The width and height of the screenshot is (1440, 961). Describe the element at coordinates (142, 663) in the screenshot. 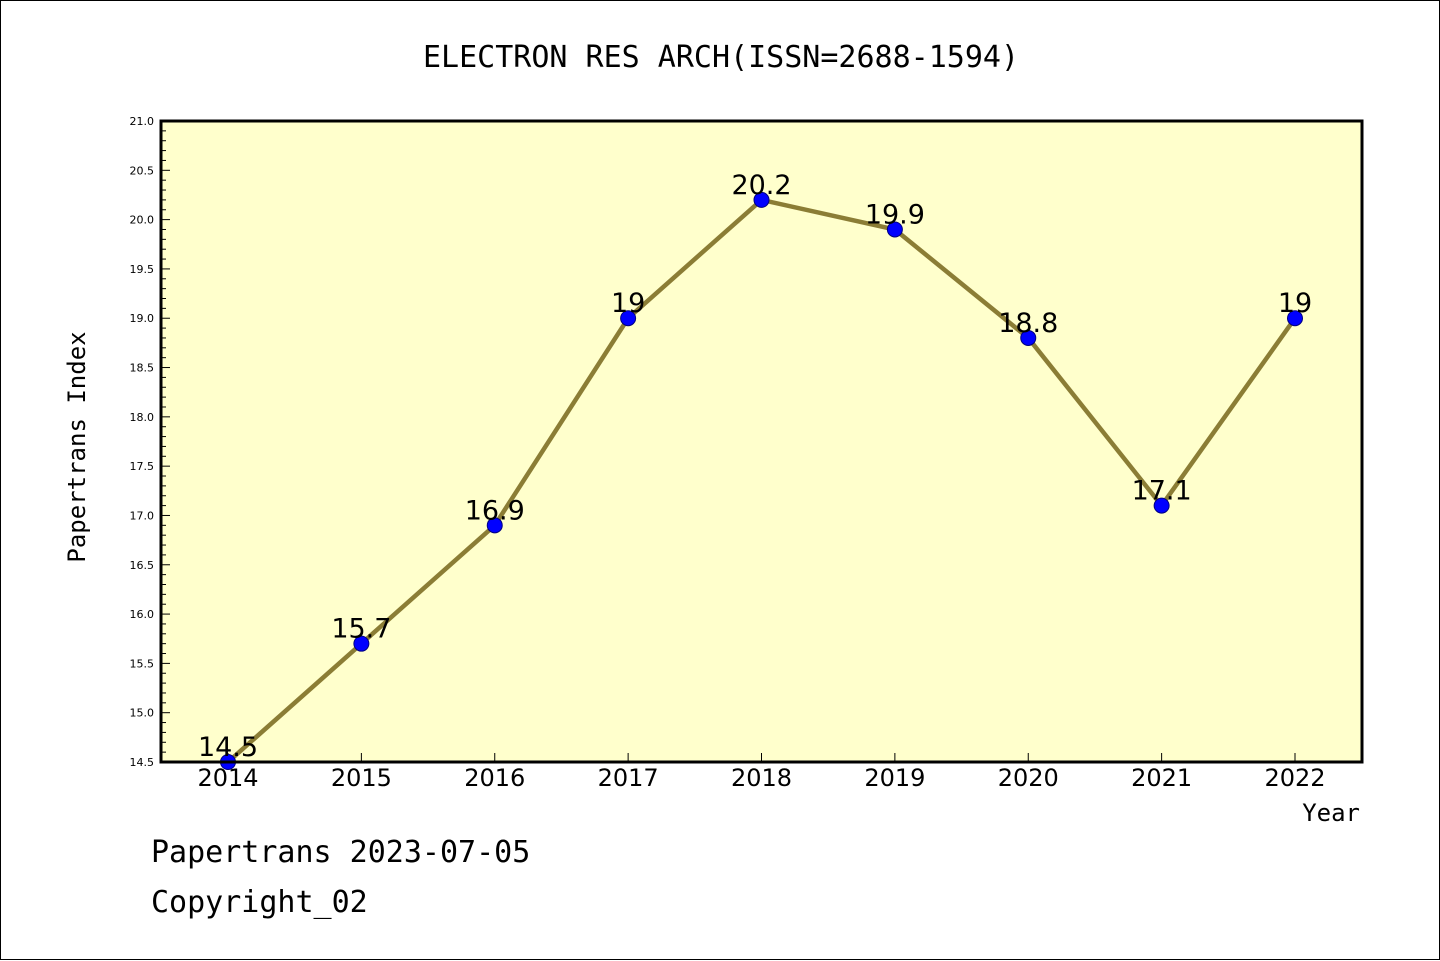

I see `y-tick-label: 15.5` at that location.